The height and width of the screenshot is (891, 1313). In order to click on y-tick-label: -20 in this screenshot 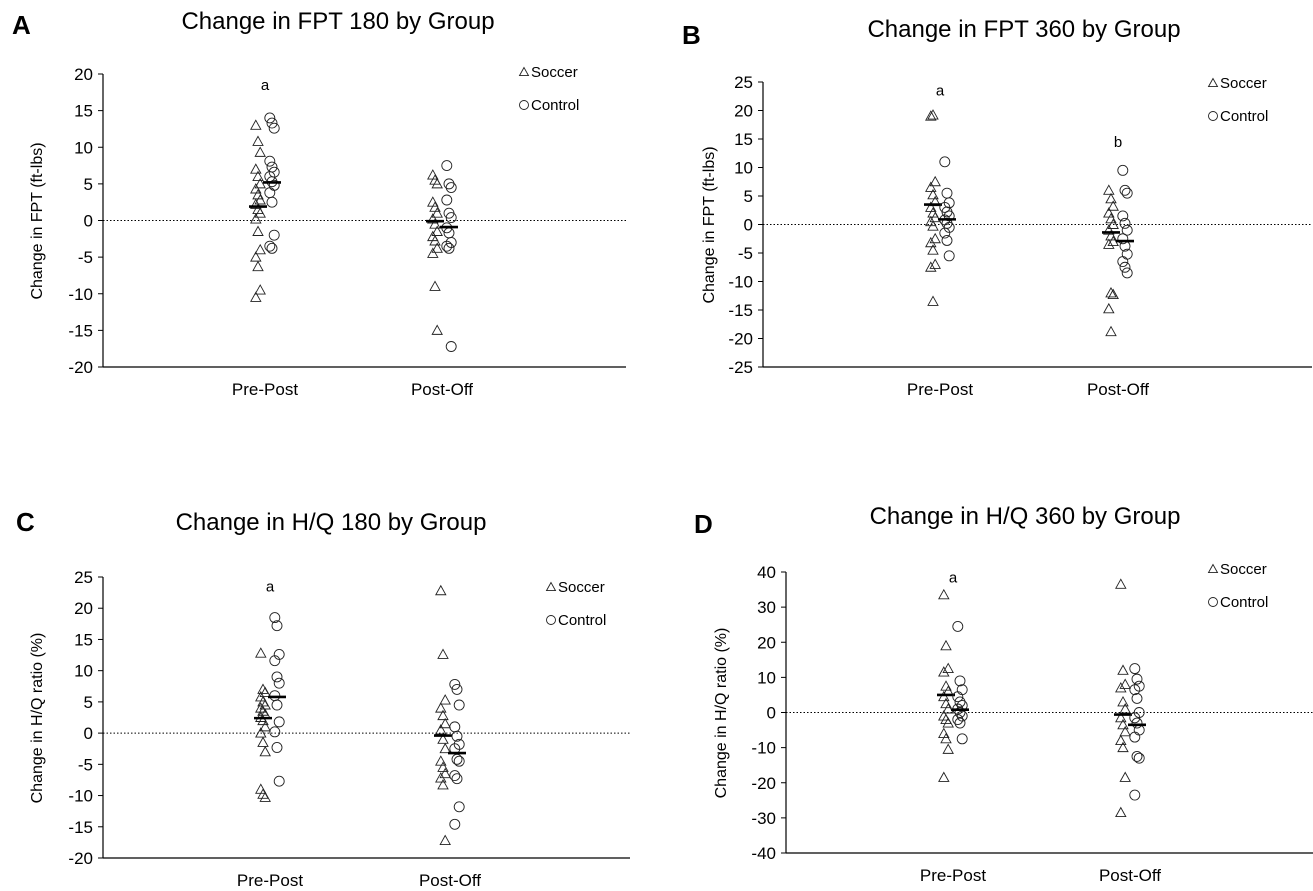, I will do `click(80, 367)`.